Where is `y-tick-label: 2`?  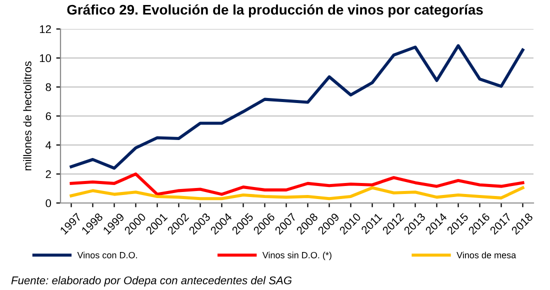 y-tick-label: 2 is located at coordinates (48, 174).